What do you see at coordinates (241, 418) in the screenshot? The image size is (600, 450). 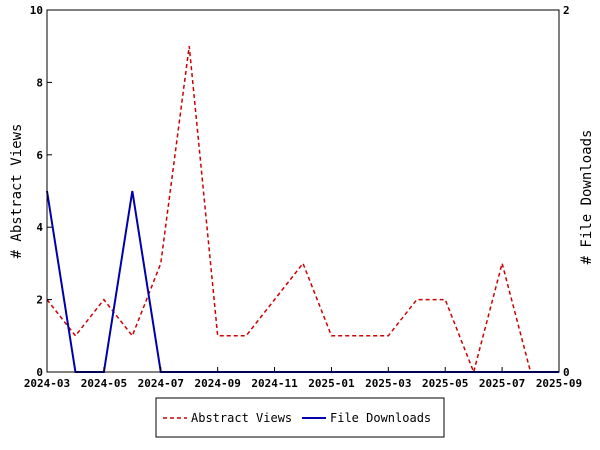 I see `legend-label-abstract-views: Abstract Views` at bounding box center [241, 418].